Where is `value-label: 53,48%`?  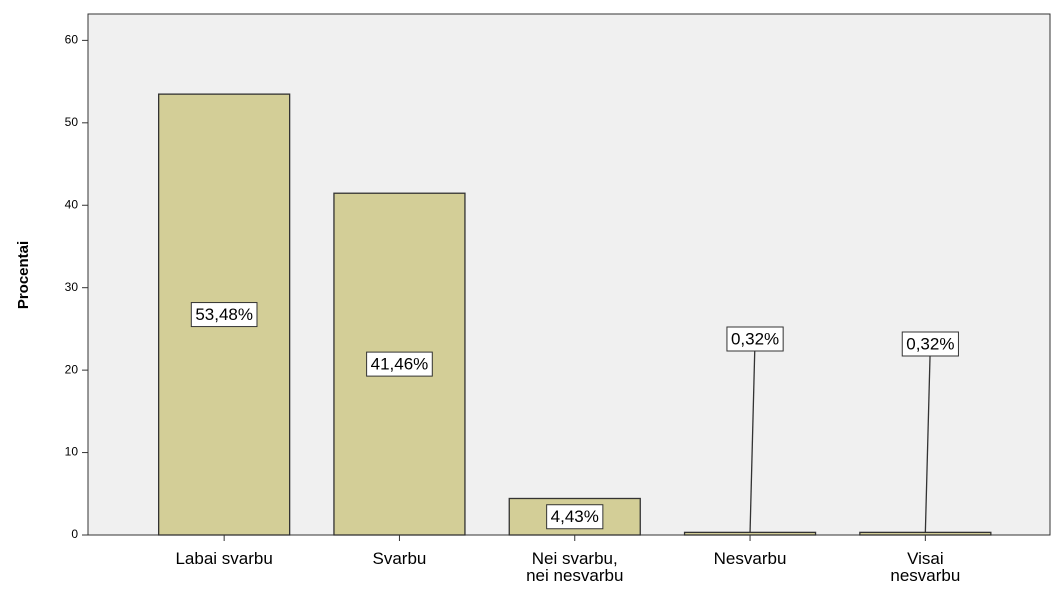 value-label: 53,48% is located at coordinates (224, 314).